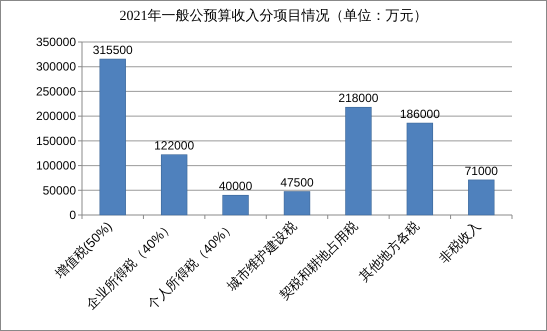  I want to click on y-tick-label: 150000, so click(56, 141).